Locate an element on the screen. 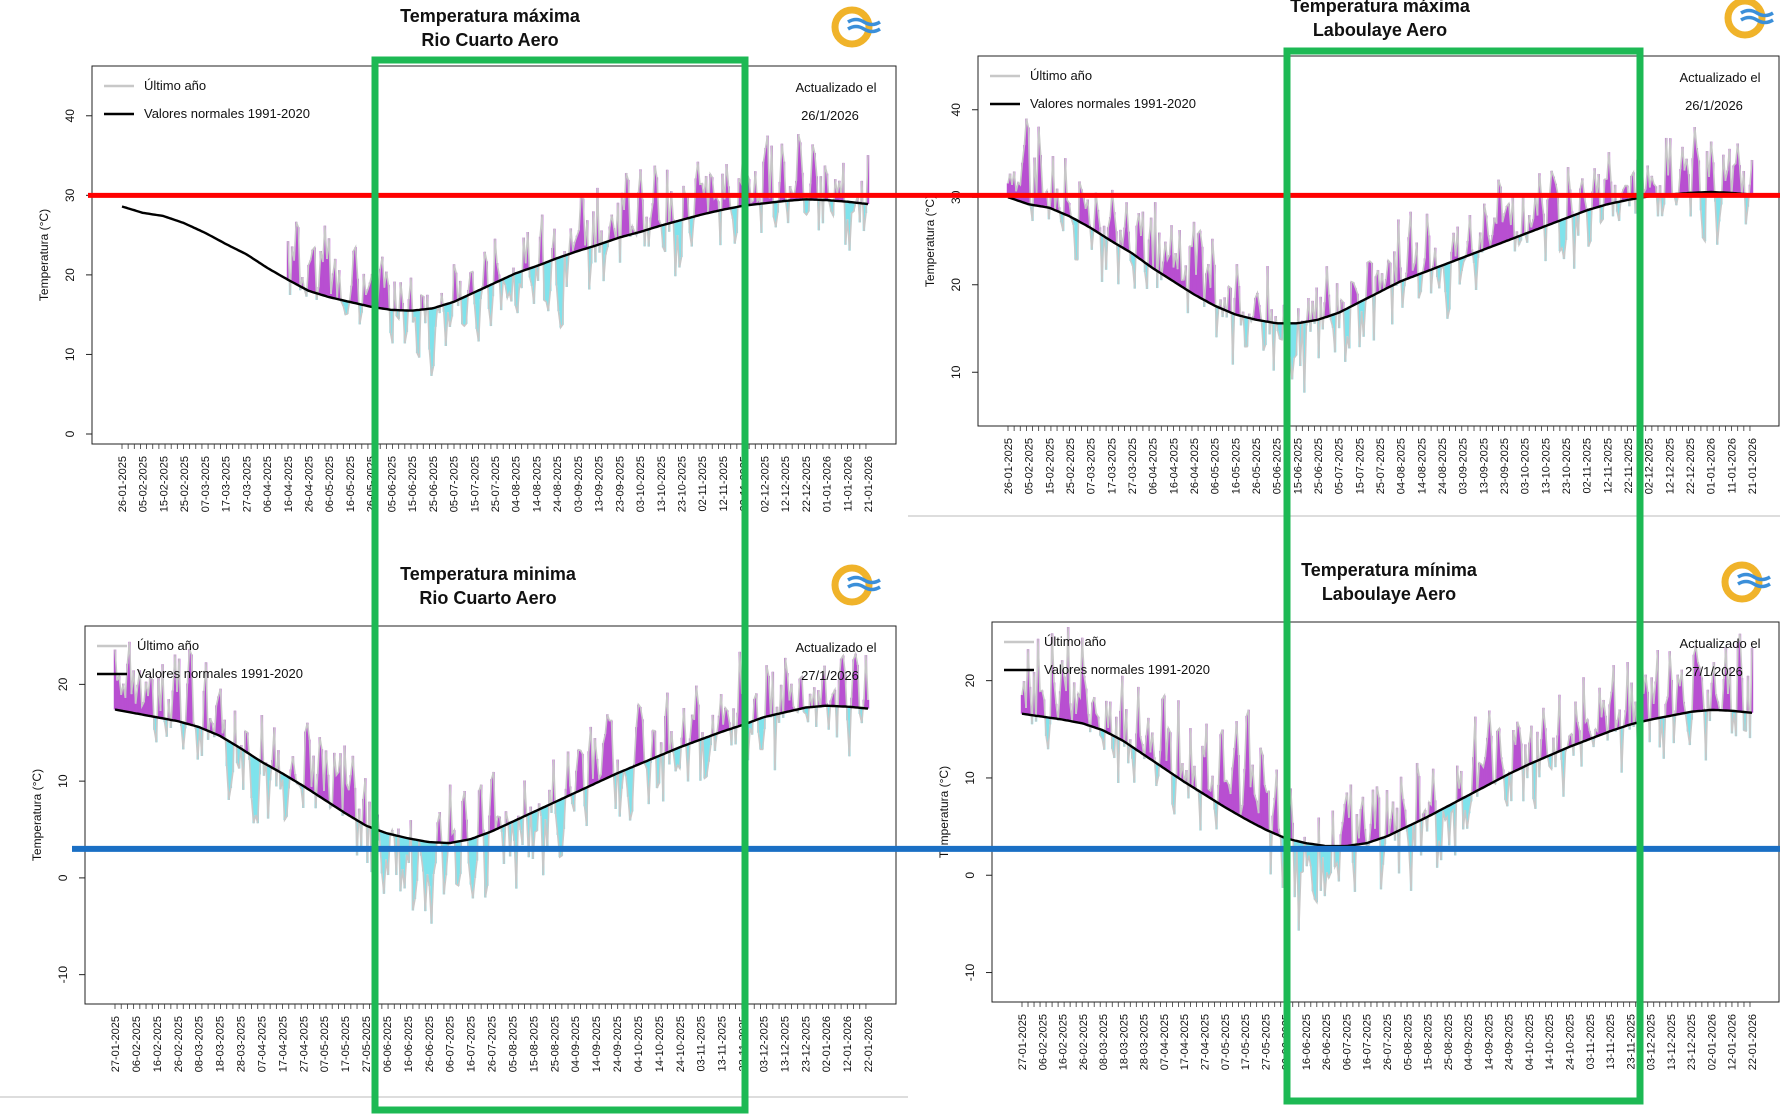 This screenshot has width=1780, height=1114. normal-line is located at coordinates (1387, 778).